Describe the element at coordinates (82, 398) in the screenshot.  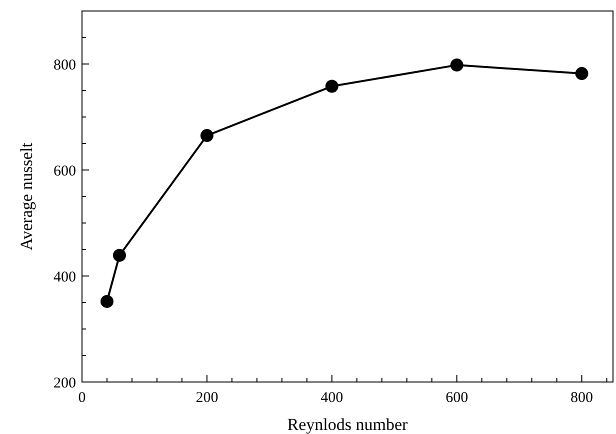
I see `x-tick-label: 0` at that location.